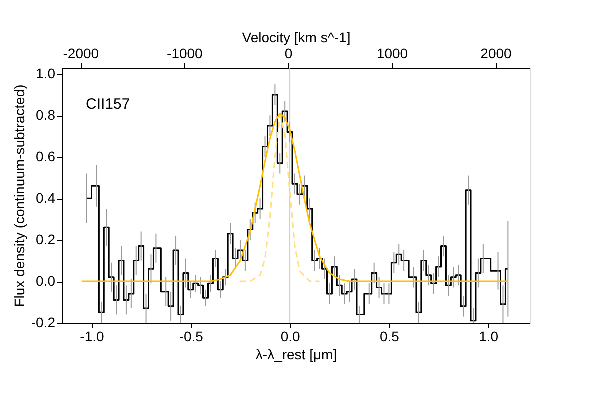  What do you see at coordinates (46, 115) in the screenshot?
I see `y-tick-label: 0.8` at bounding box center [46, 115].